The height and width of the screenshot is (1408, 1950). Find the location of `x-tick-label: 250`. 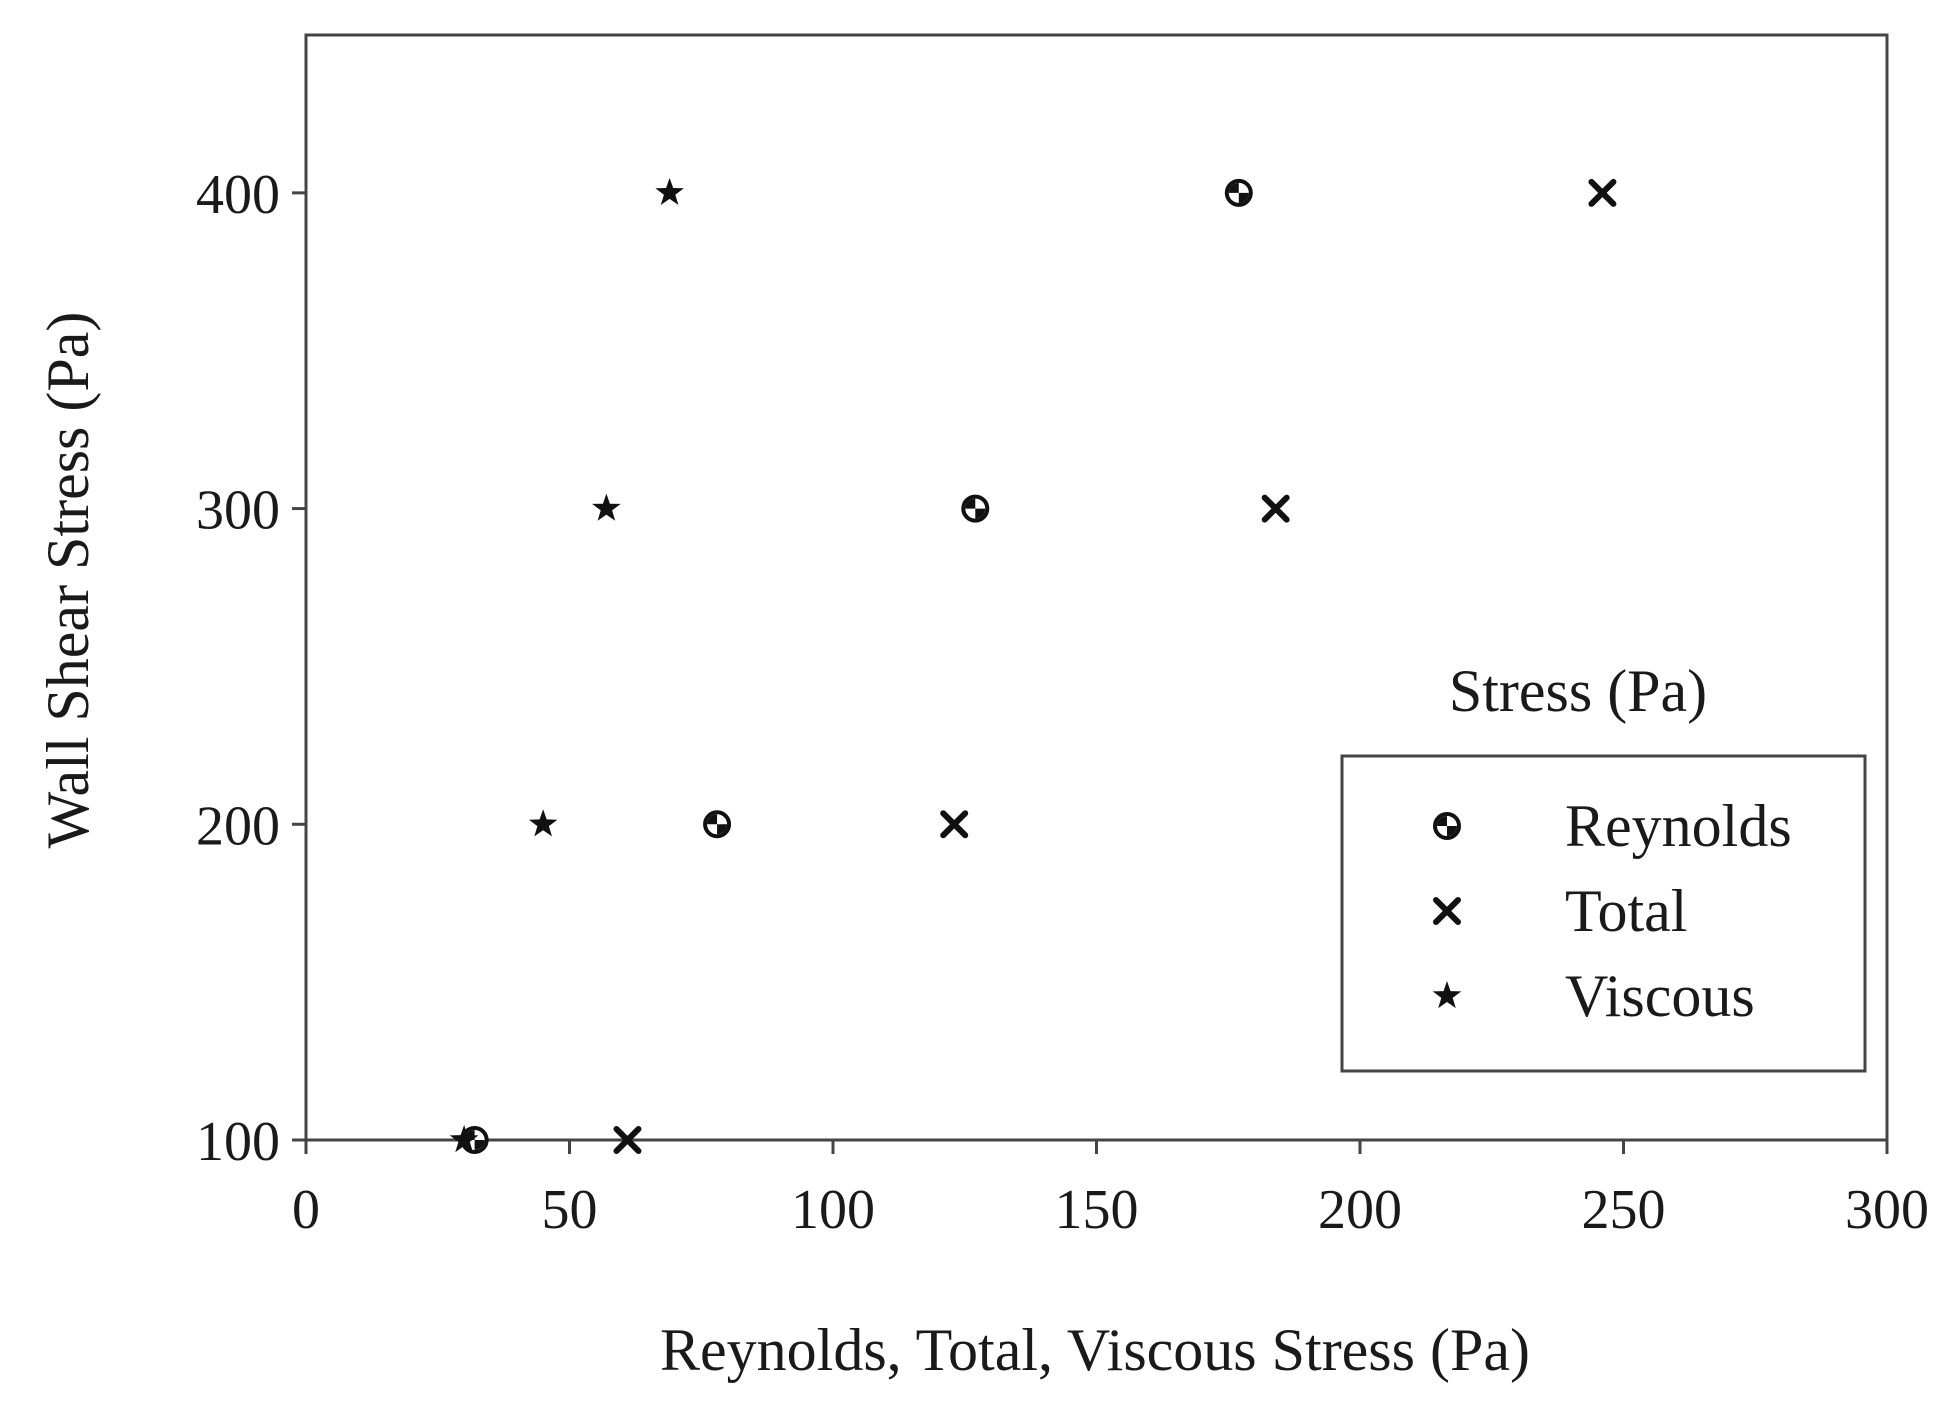

x-tick-label: 250 is located at coordinates (1624, 1210).